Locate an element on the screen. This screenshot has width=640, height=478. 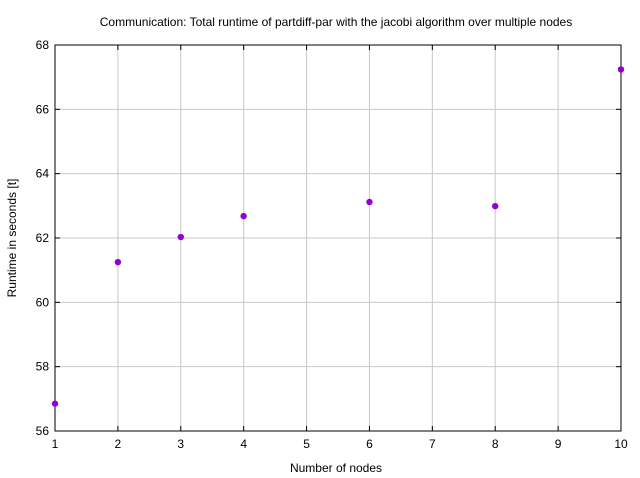
x-tick-label: 10 is located at coordinates (621, 444).